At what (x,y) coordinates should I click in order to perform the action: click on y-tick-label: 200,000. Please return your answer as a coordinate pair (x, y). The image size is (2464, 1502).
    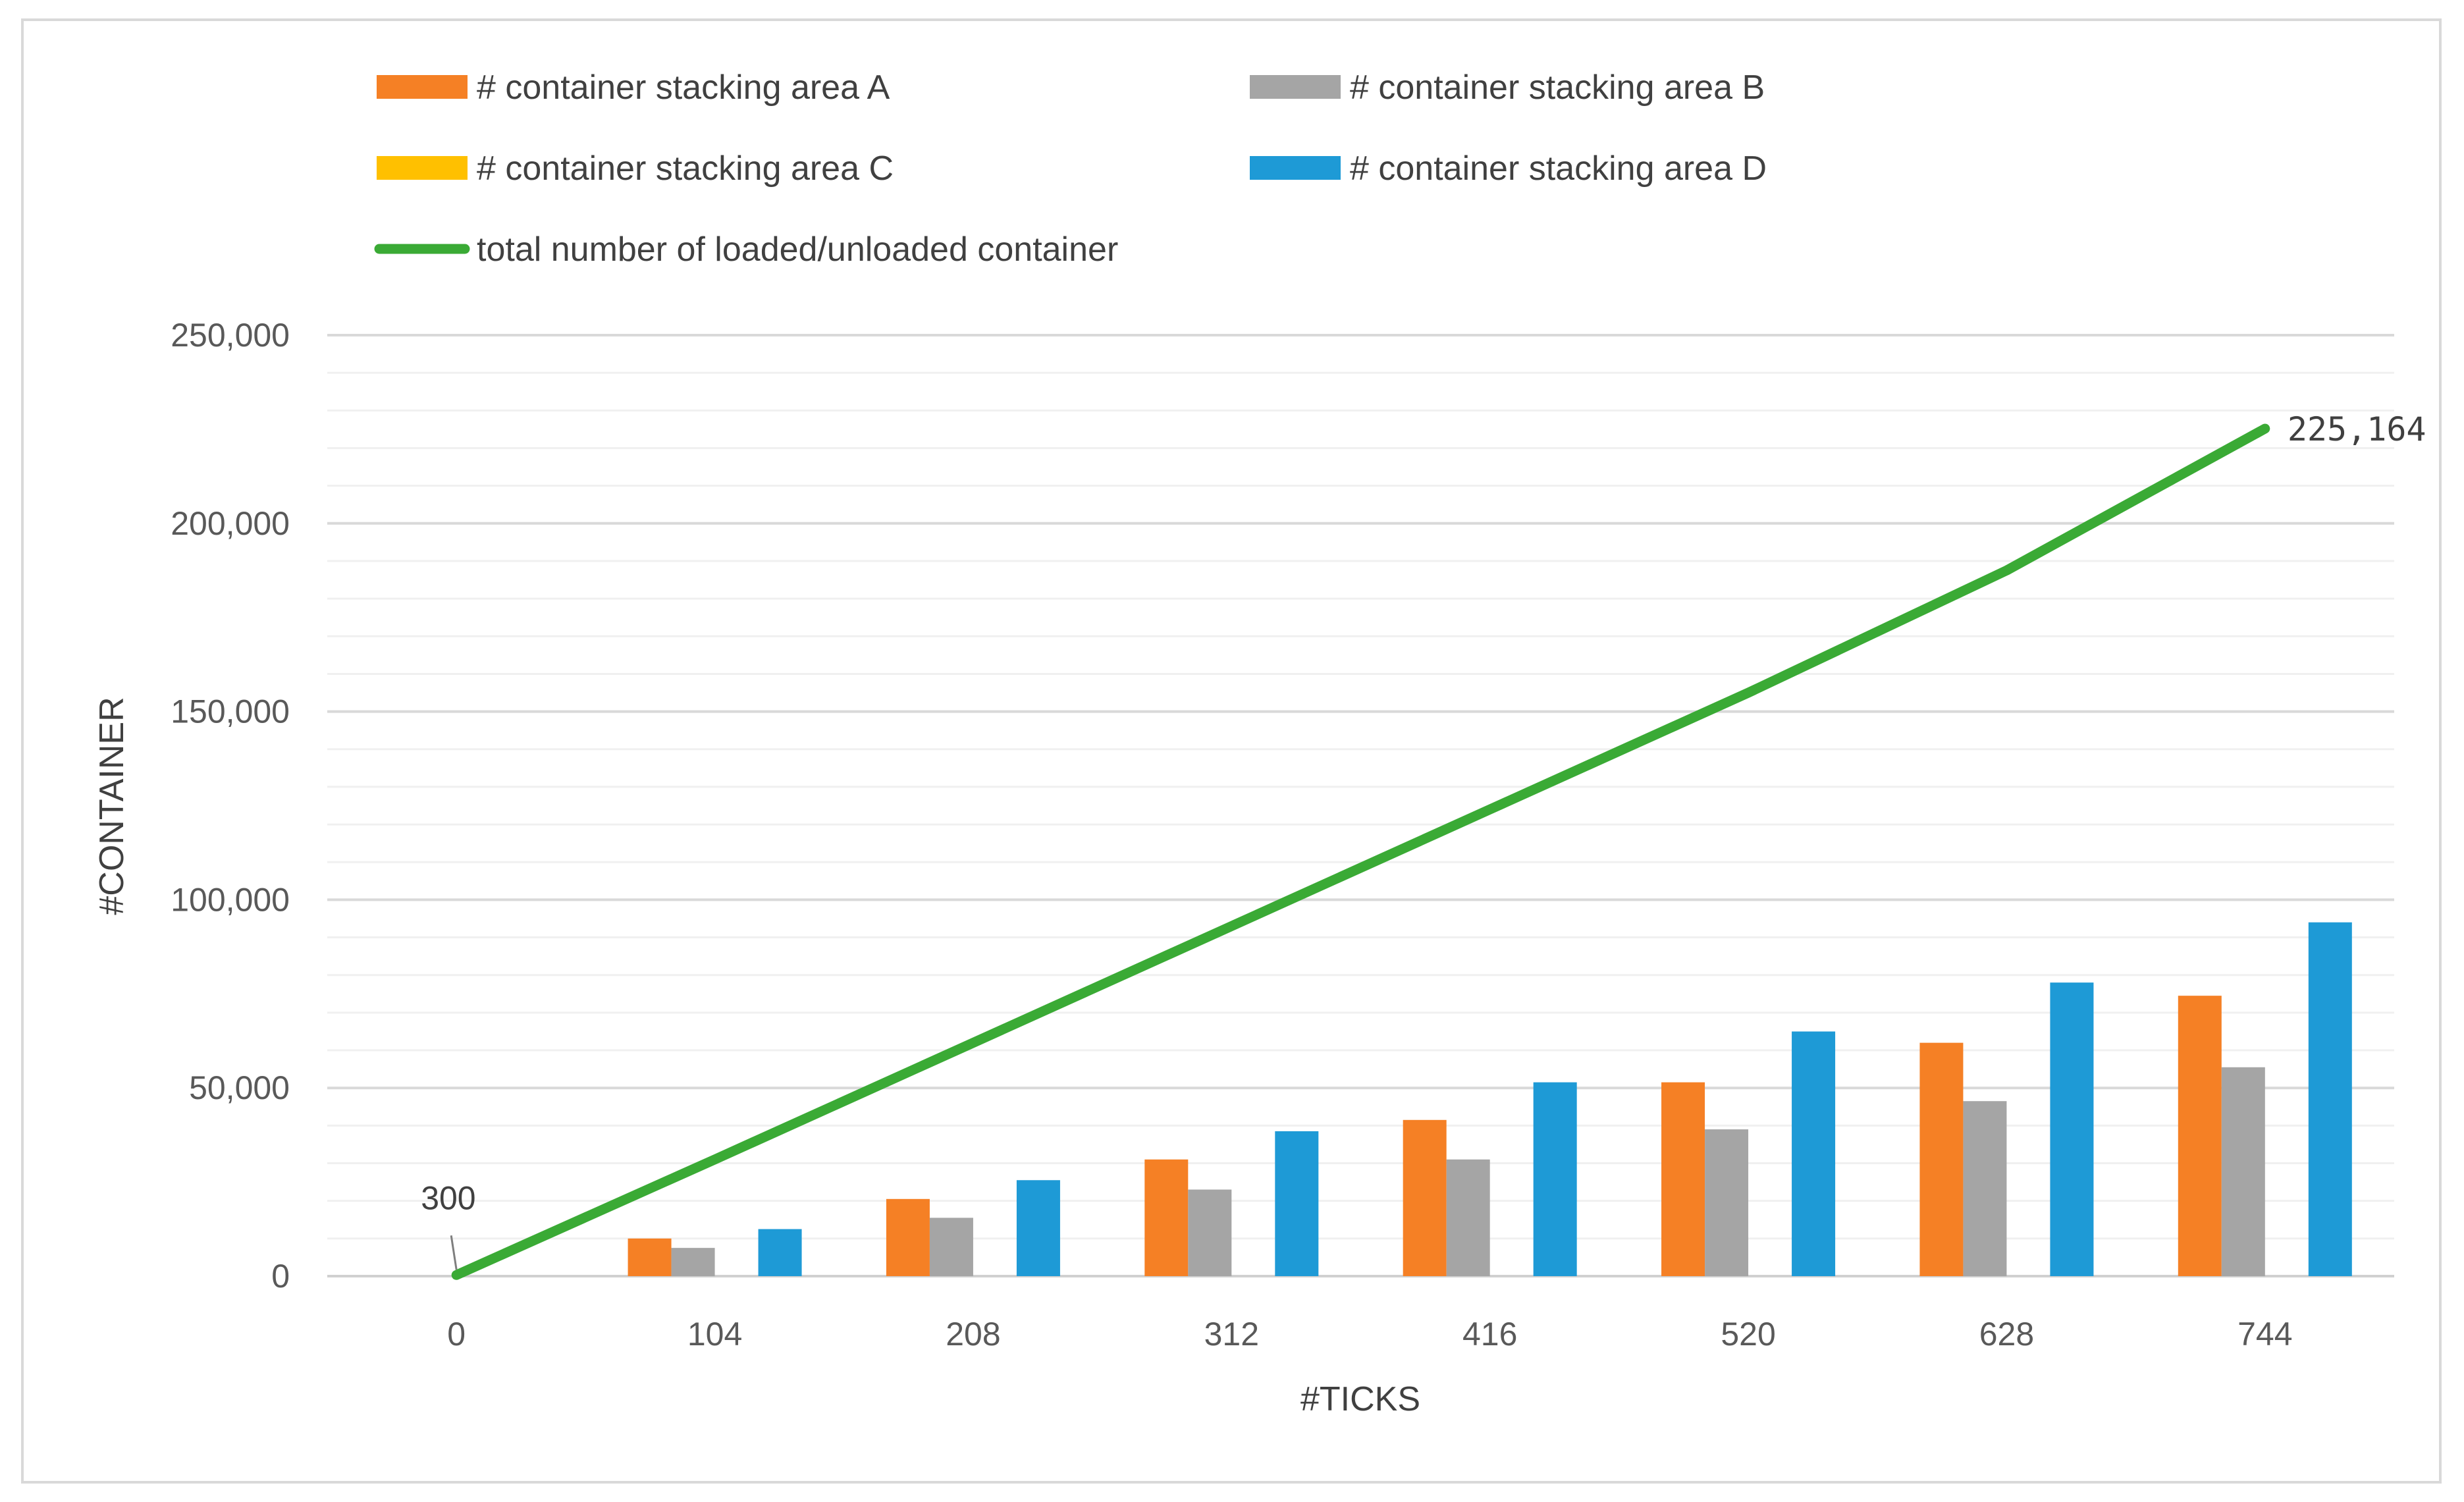
    Looking at the image, I should click on (230, 523).